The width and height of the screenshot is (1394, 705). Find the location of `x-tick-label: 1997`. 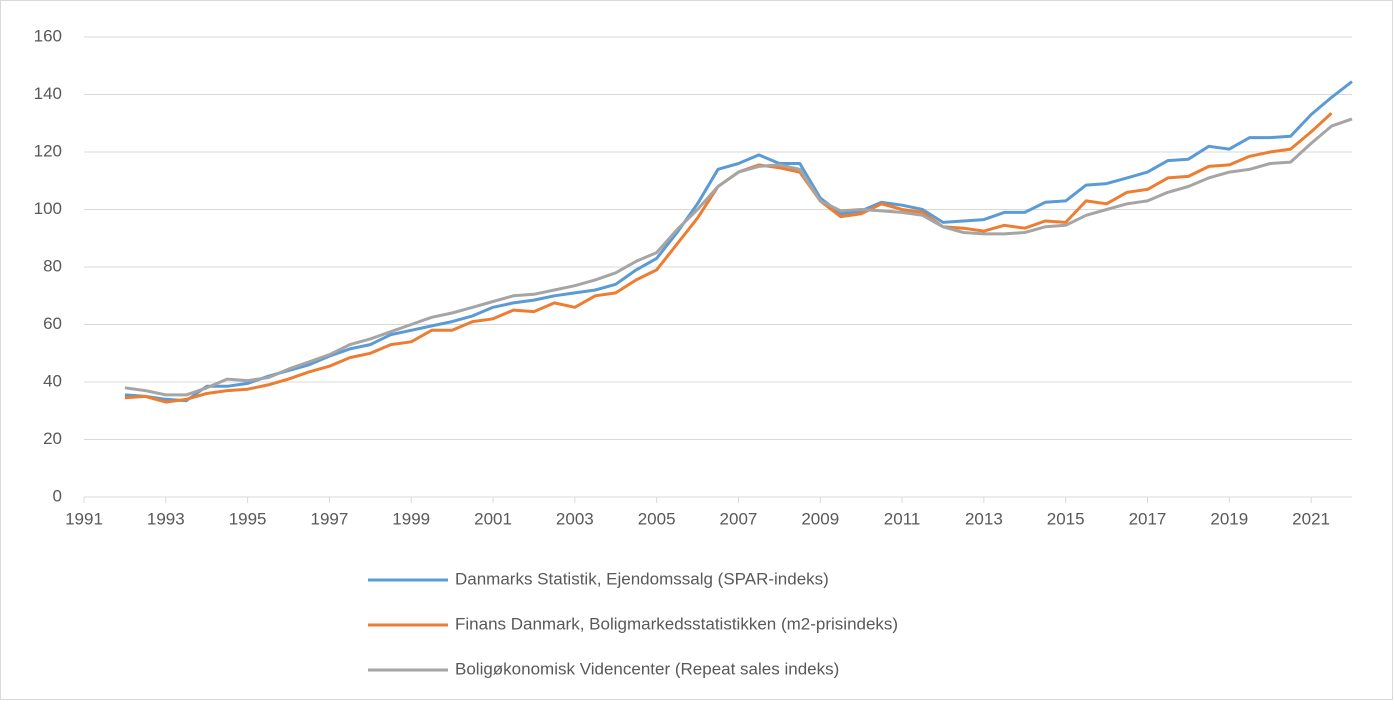

x-tick-label: 1997 is located at coordinates (330, 518).